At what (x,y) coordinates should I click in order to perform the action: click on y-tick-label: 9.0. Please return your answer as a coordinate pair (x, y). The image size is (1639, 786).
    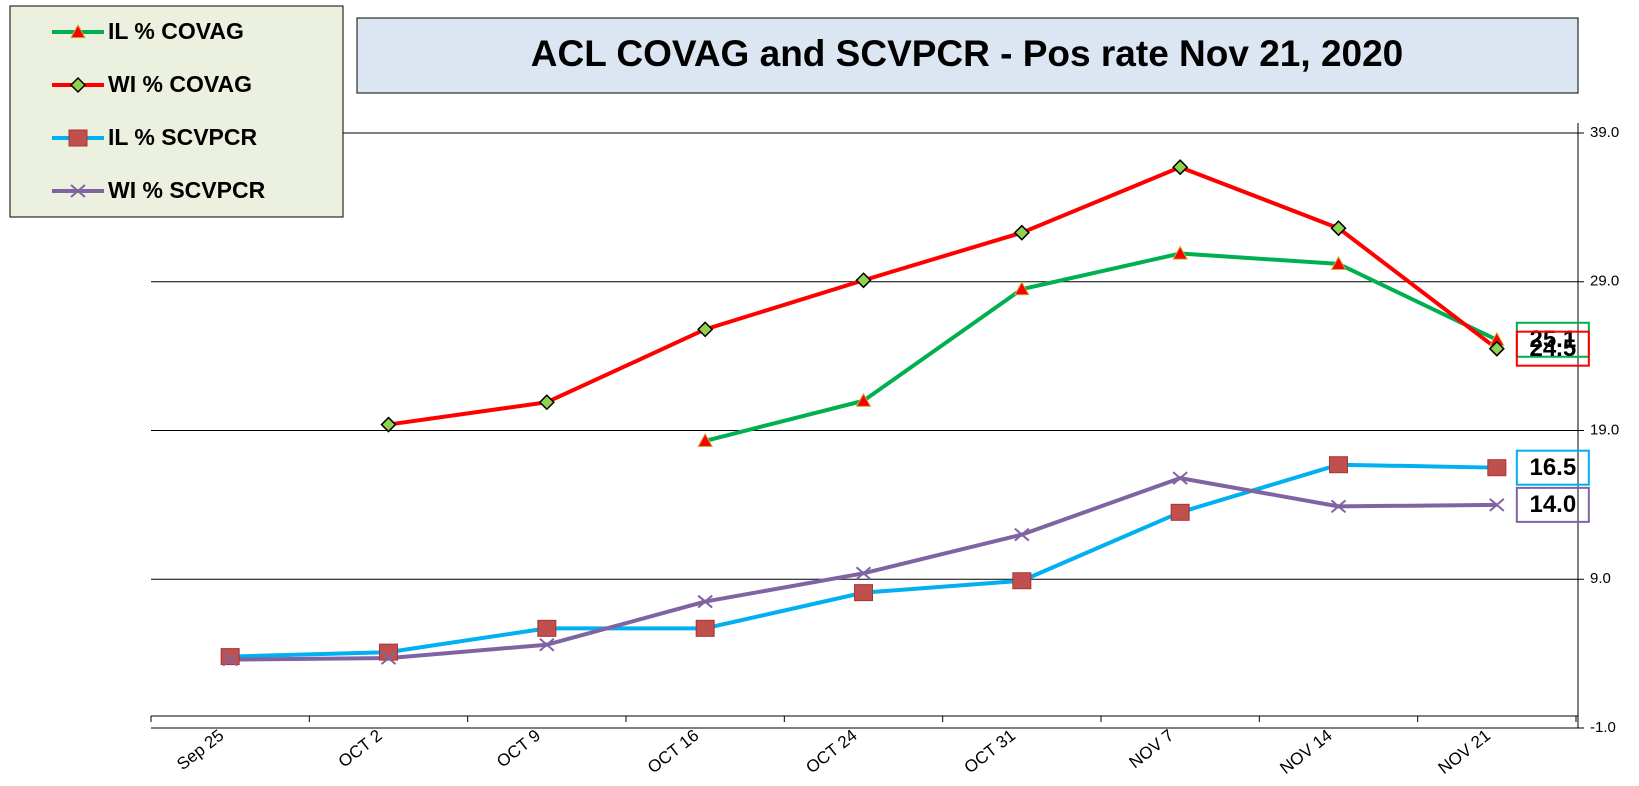
    Looking at the image, I should click on (1600, 578).